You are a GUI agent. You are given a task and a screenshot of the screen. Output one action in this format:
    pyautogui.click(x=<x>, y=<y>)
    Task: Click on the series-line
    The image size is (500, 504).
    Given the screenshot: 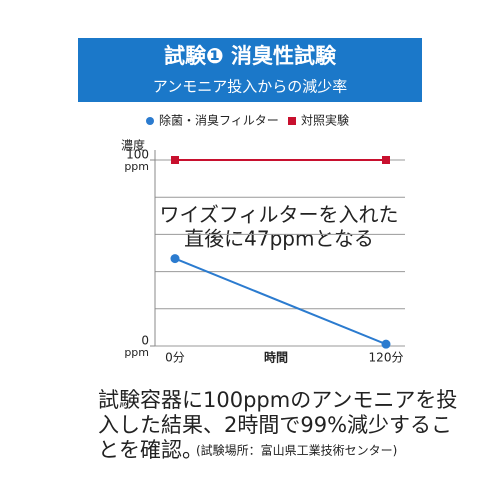 What is the action you would take?
    pyautogui.click(x=280, y=301)
    